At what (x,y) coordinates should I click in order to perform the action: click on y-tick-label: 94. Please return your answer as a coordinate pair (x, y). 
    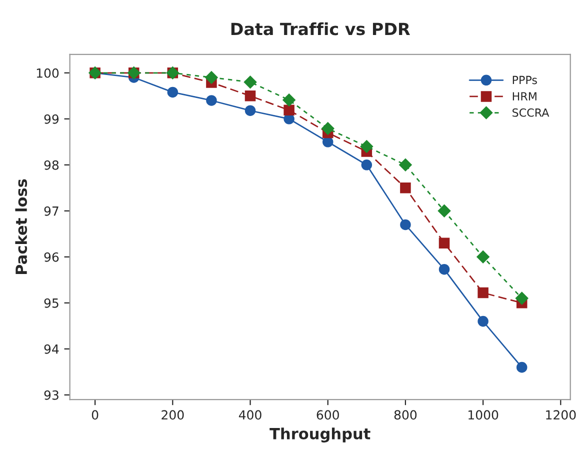
    Looking at the image, I should click on (51, 349).